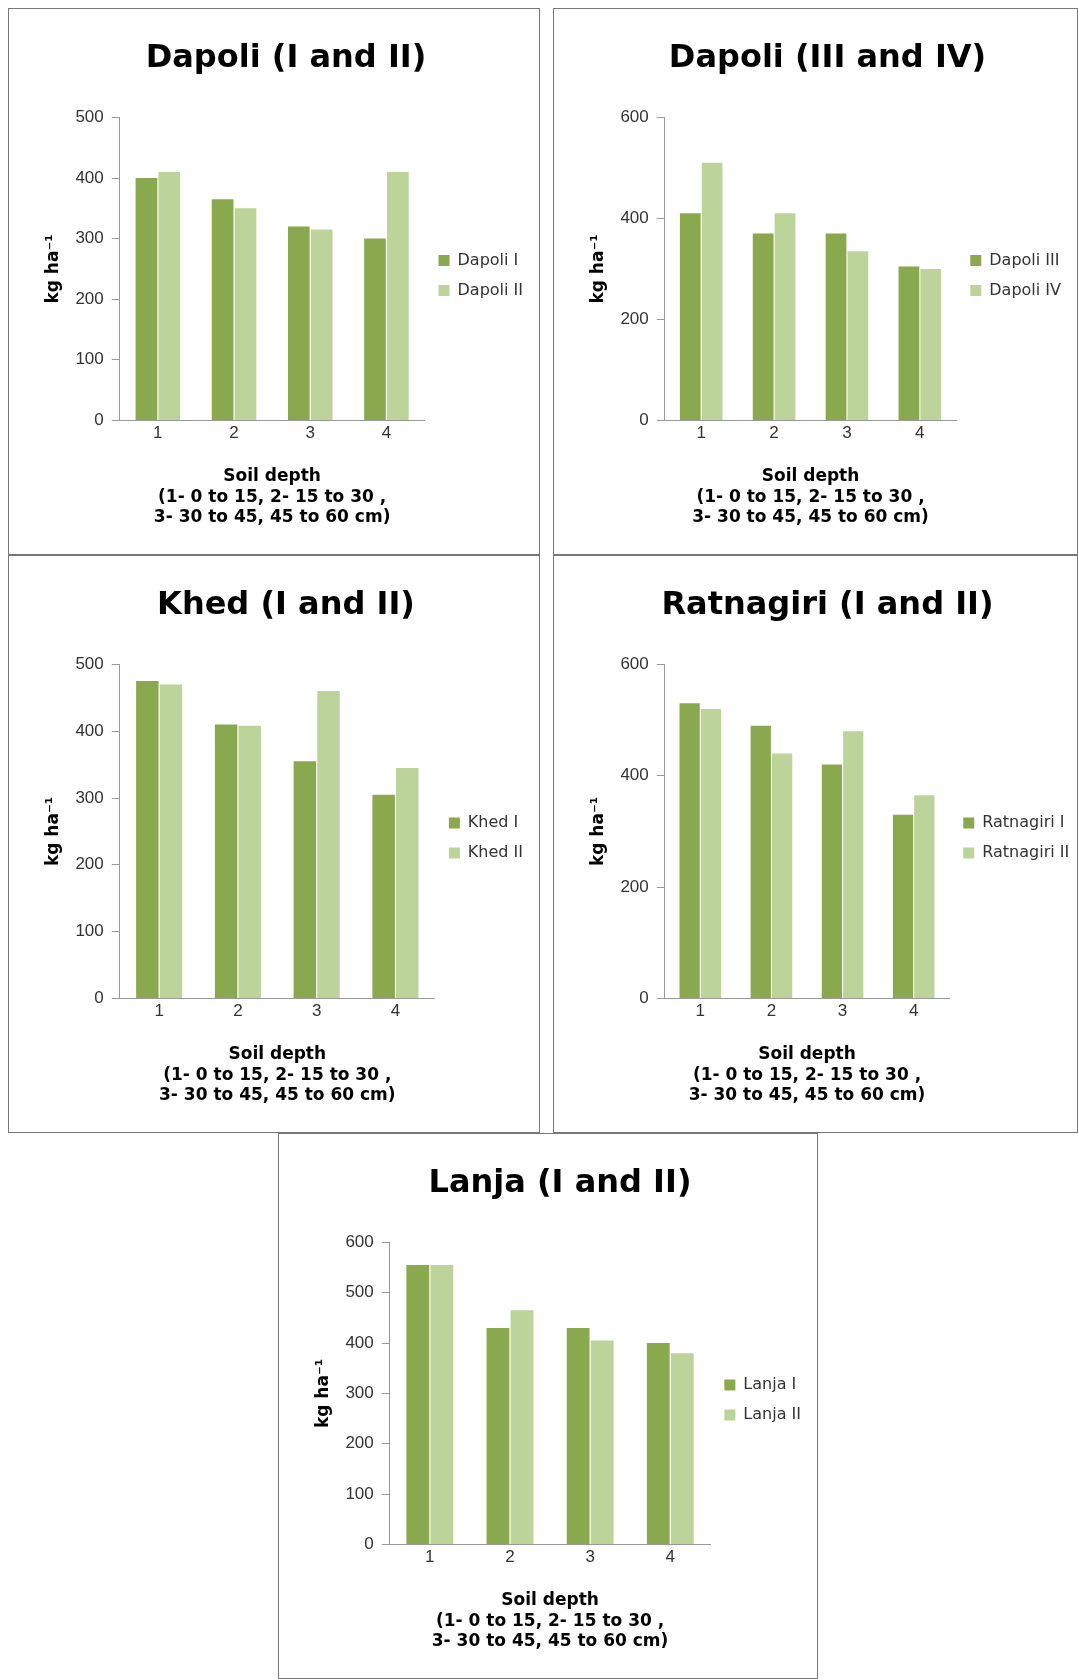 This screenshot has width=1078, height=1679. What do you see at coordinates (495, 852) in the screenshot?
I see `legend-label: Khed II` at bounding box center [495, 852].